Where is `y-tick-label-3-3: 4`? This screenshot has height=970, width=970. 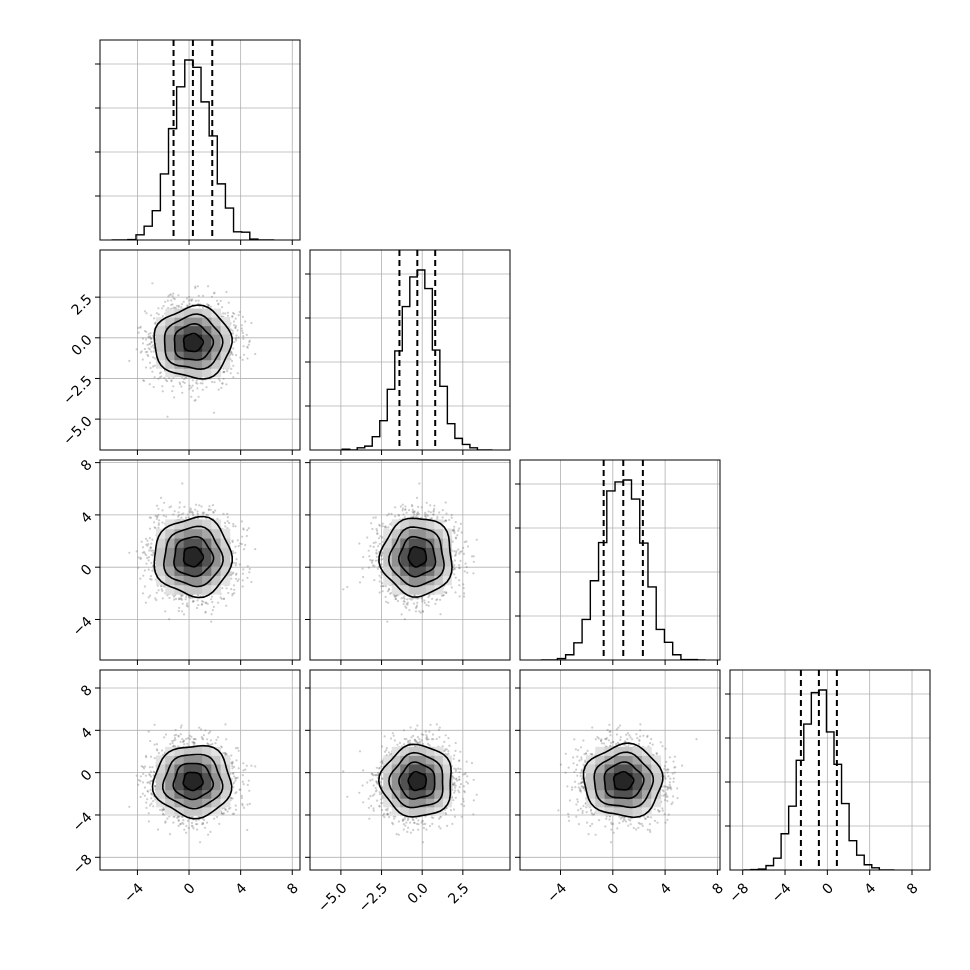 y-tick-label-3-3: 4 is located at coordinates (87, 734).